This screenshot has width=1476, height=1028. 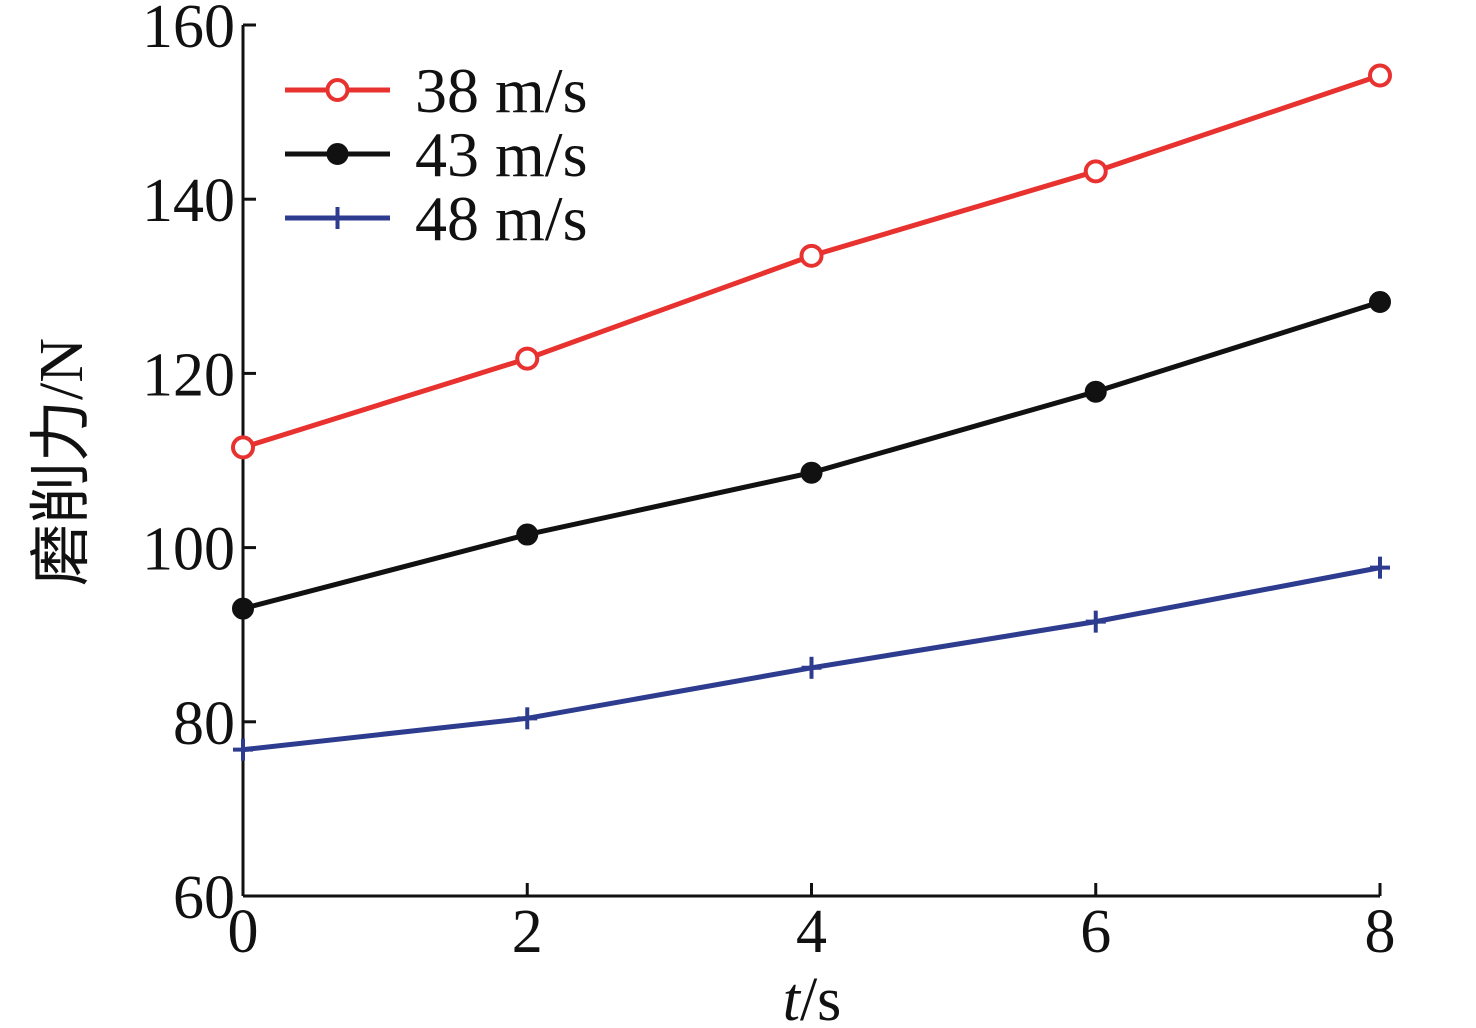 I want to click on y-tick-label: 120, so click(x=188, y=375).